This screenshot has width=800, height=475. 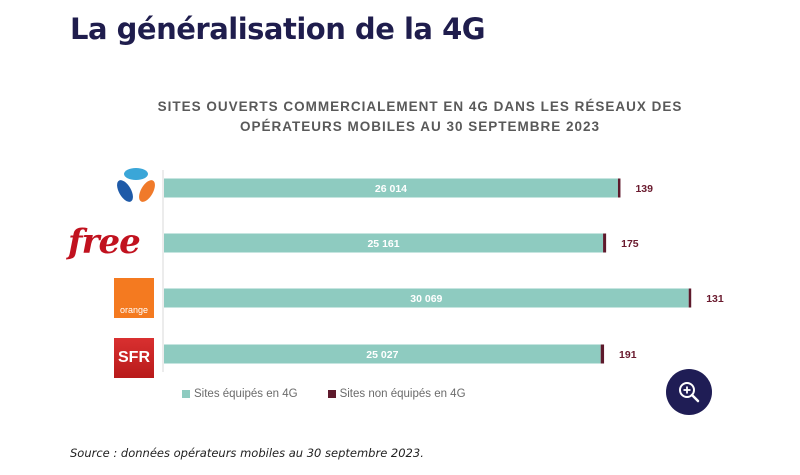 I want to click on data-label-not-equipped-2: 131, so click(x=715, y=299).